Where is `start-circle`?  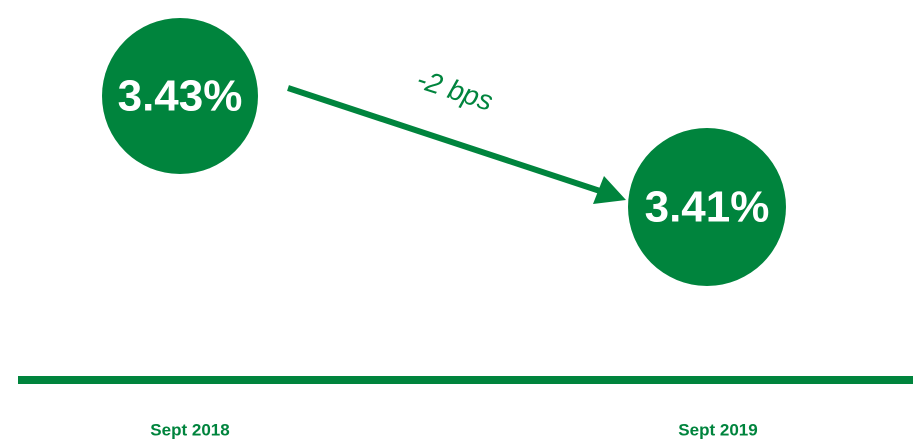
start-circle is located at coordinates (180, 96).